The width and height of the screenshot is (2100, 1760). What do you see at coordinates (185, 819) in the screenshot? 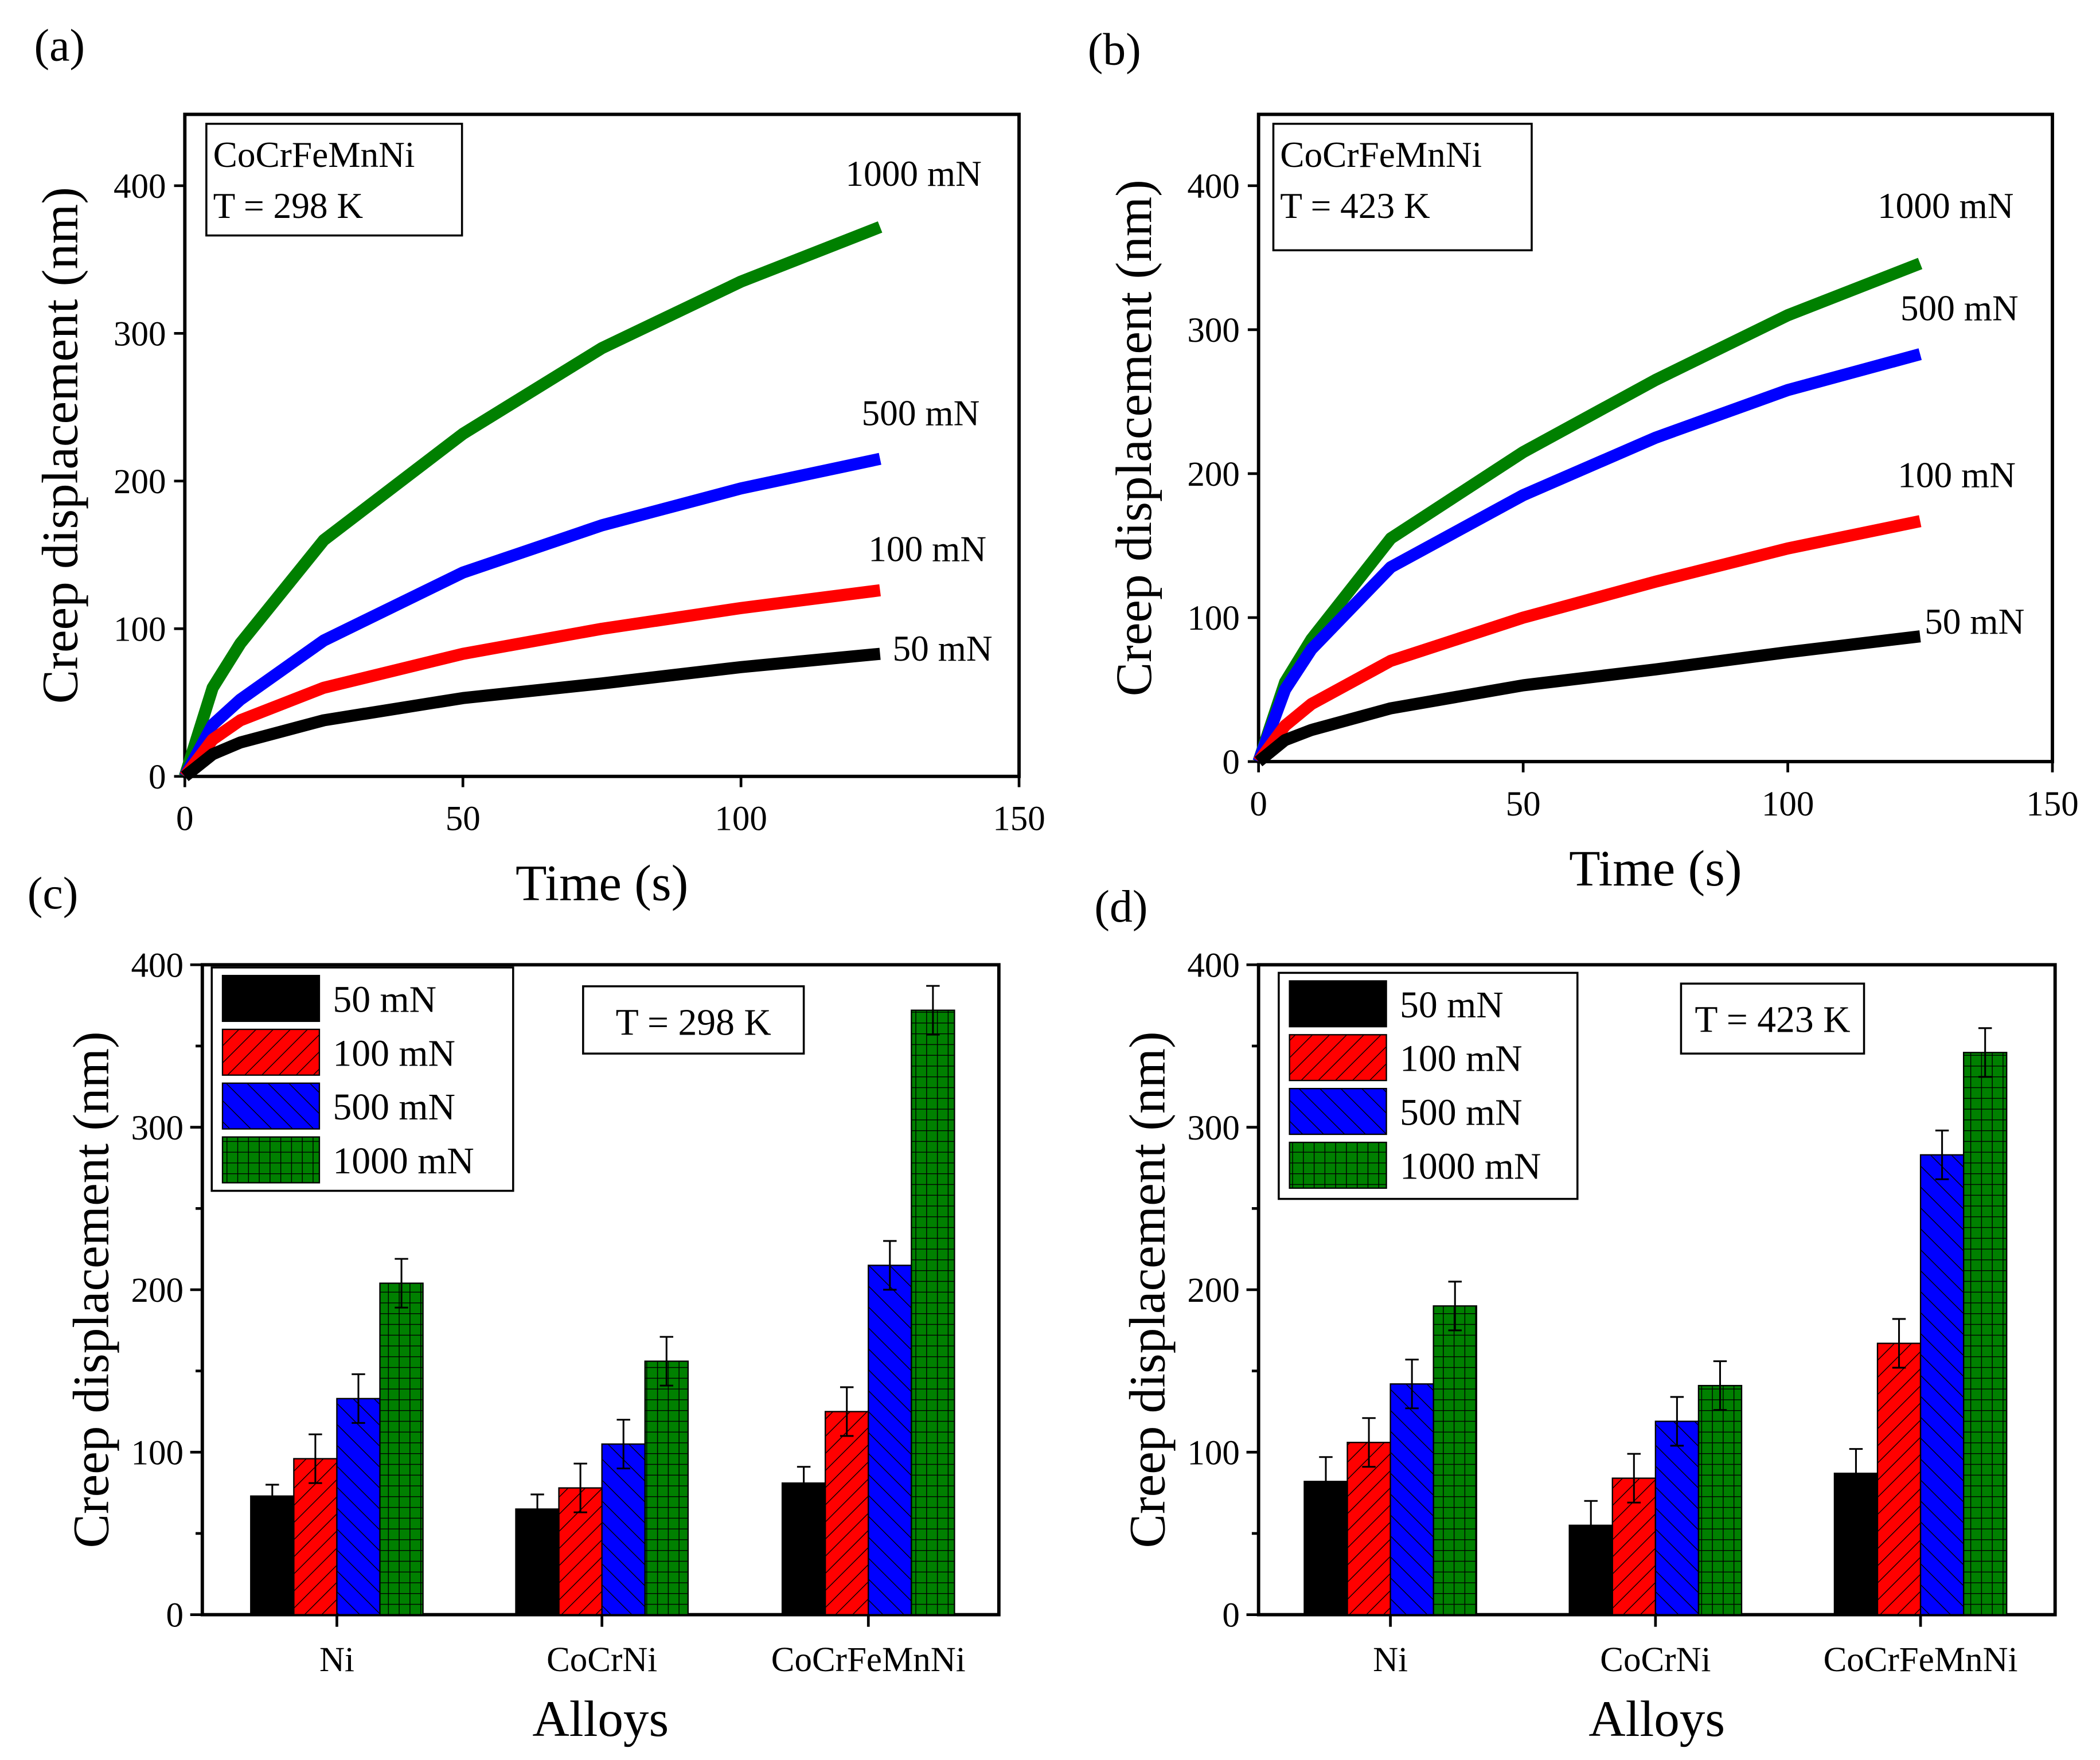
I see `x-tick-label: 0` at bounding box center [185, 819].